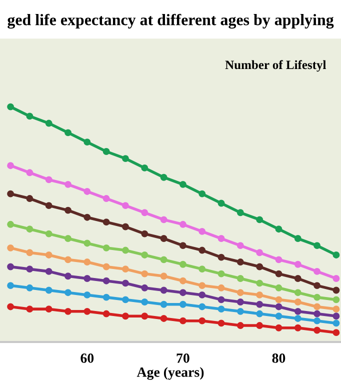  What do you see at coordinates (279, 358) in the screenshot?
I see `x-tick-label: 80` at bounding box center [279, 358].